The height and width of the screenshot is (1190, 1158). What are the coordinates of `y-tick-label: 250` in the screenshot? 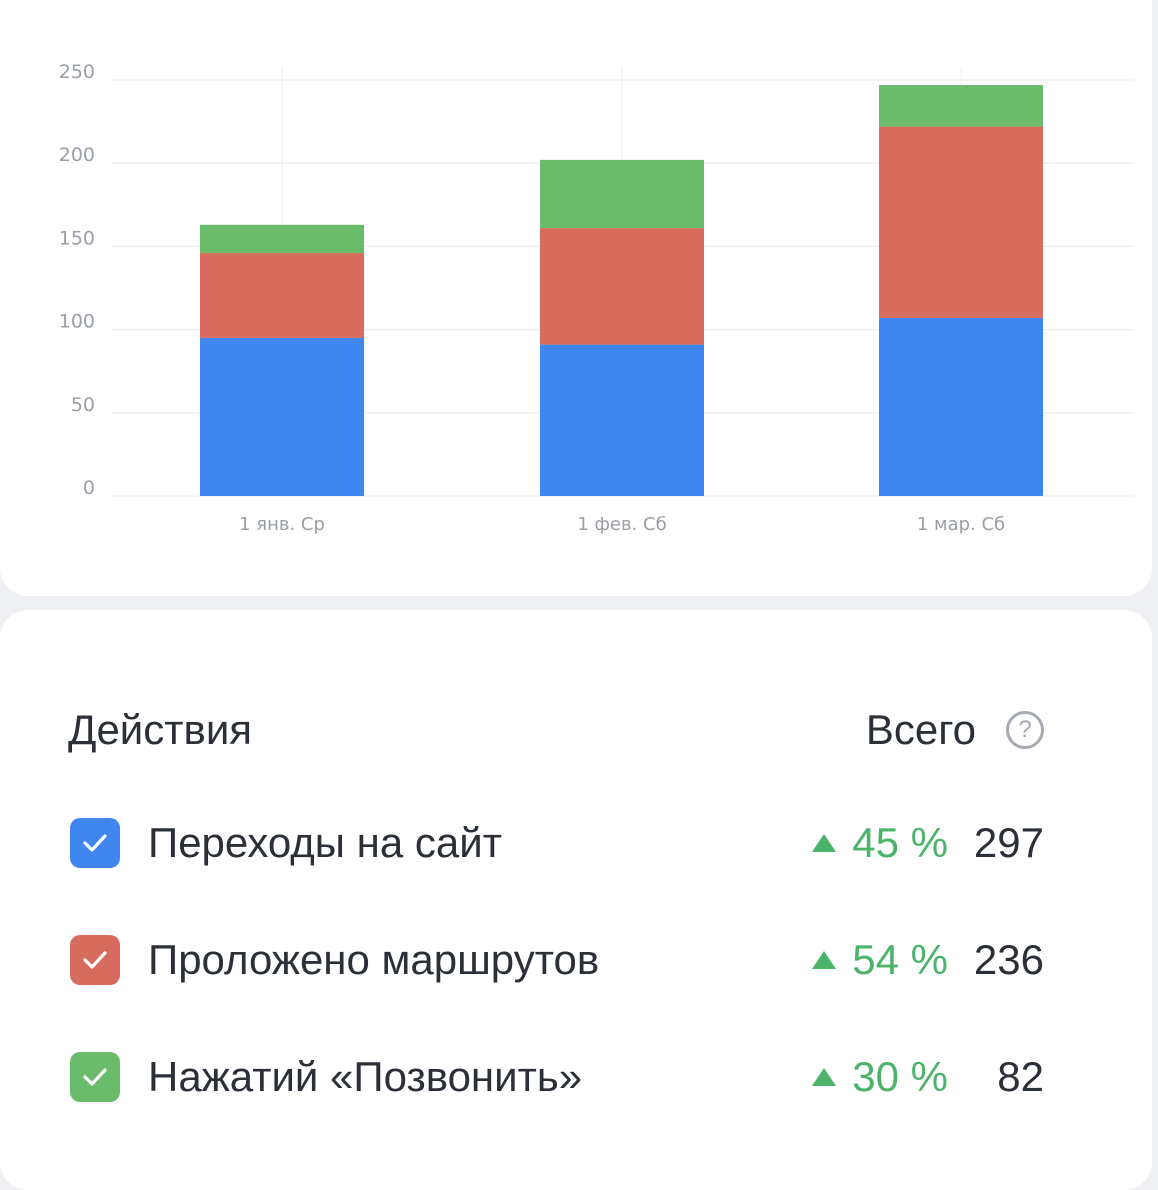 It's located at (77, 72).